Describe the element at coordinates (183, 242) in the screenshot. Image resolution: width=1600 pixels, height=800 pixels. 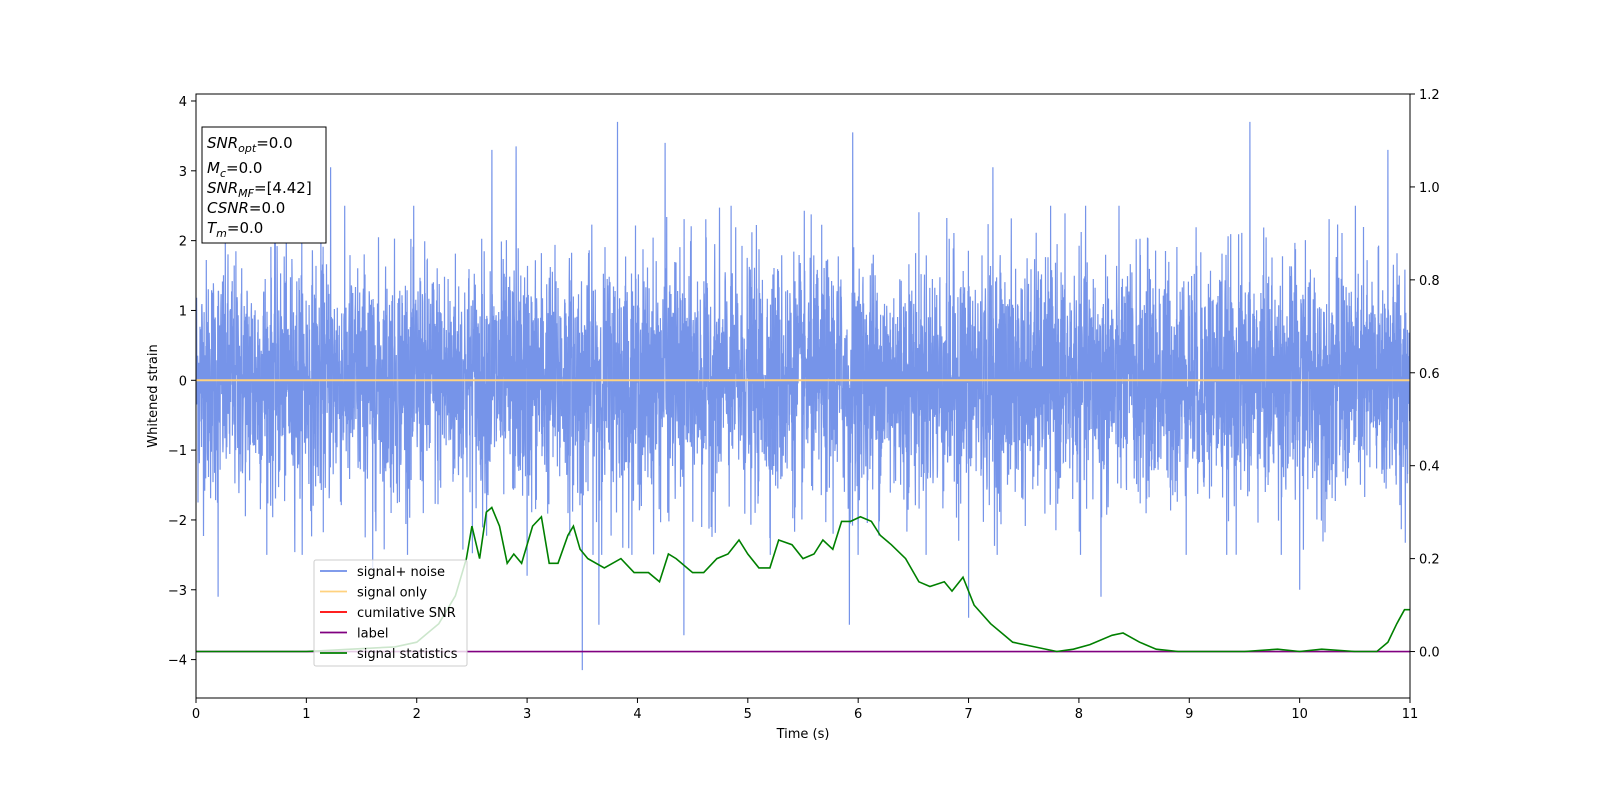
I see `y-tick-label: 2` at that location.